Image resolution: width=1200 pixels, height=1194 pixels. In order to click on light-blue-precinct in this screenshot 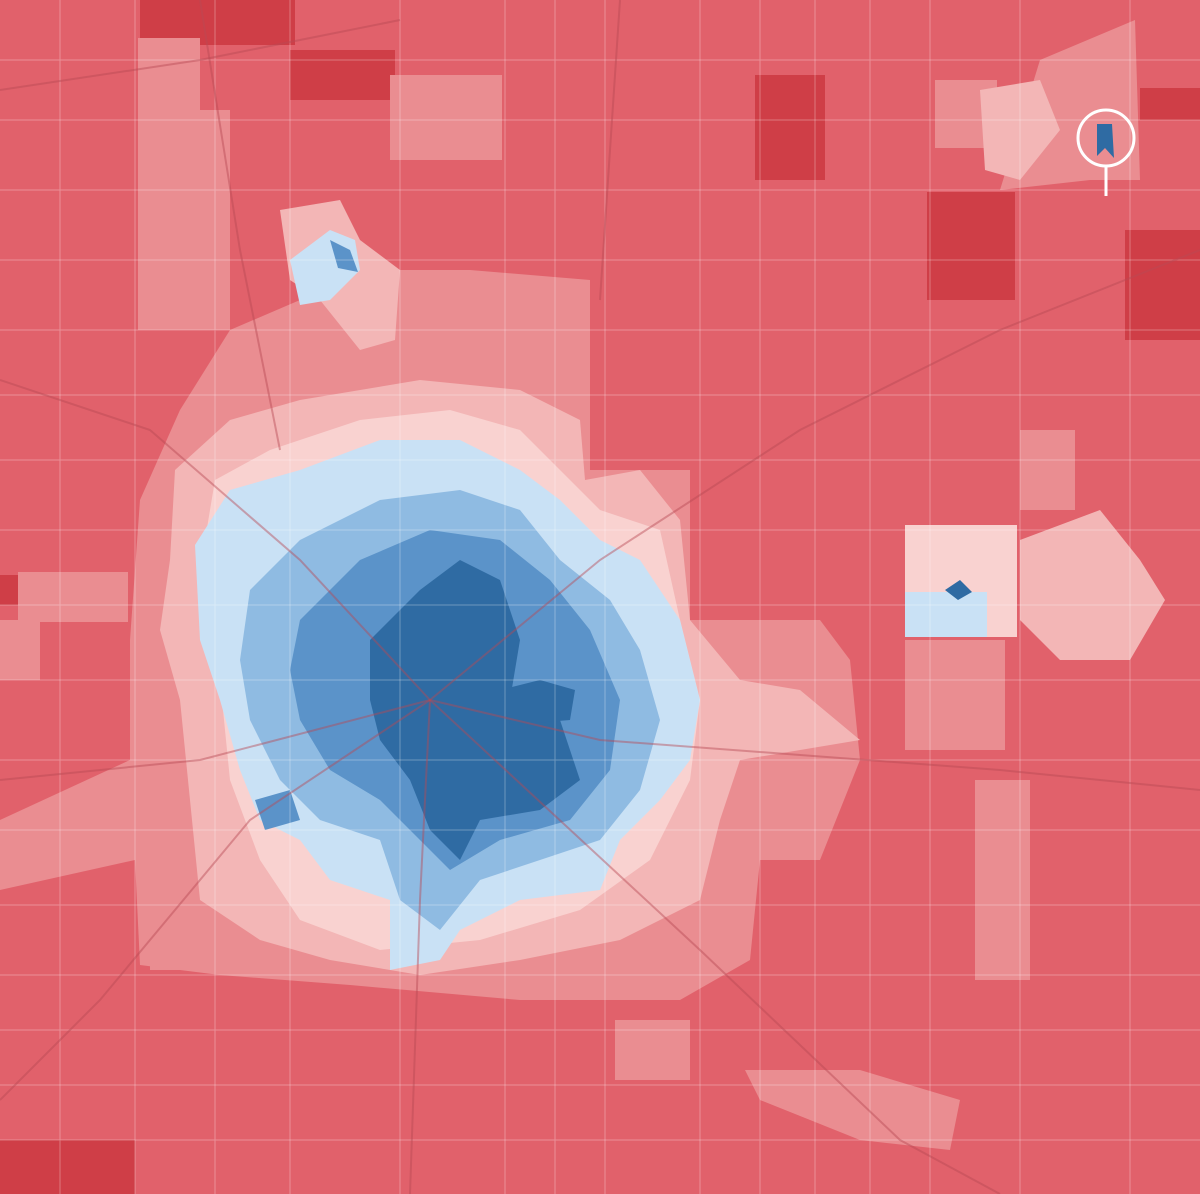, I will do `click(946, 614)`.